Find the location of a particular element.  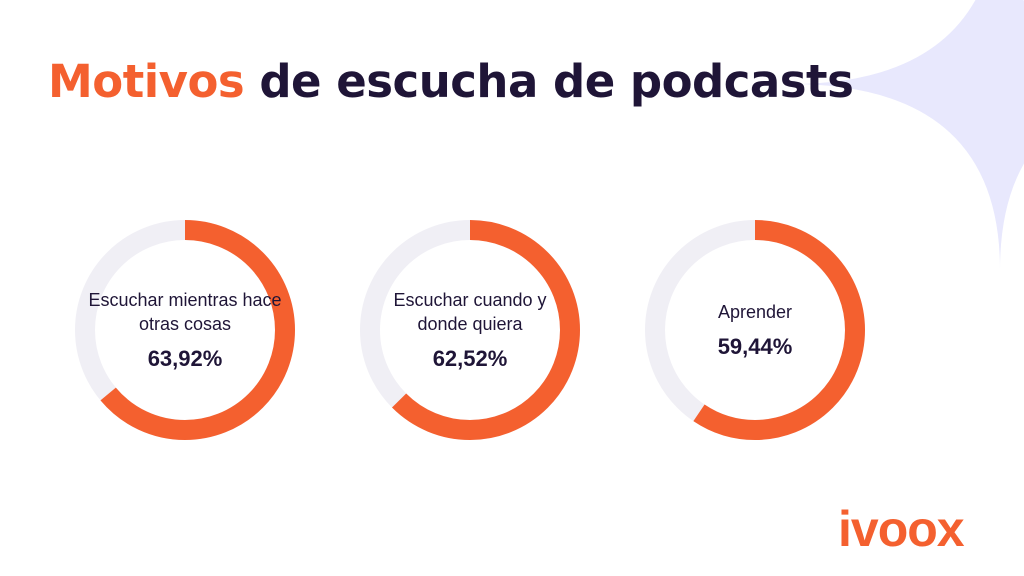

page-title: Motivos de escucha de podcasts is located at coordinates (451, 81).